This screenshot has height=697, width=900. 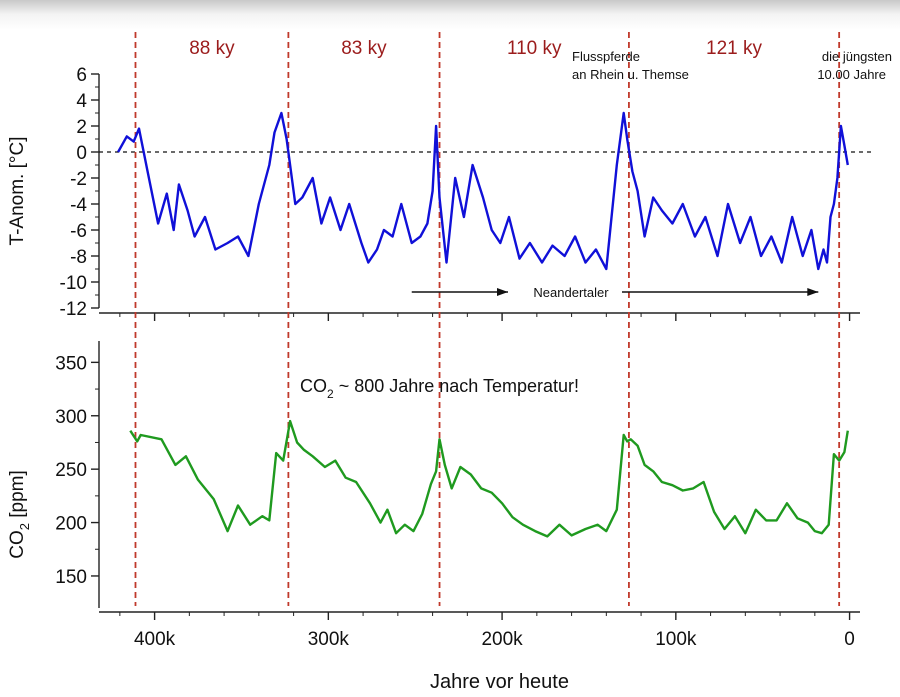 I want to click on note-juengsten-line2: 10.00 Jahre, so click(x=851, y=74).